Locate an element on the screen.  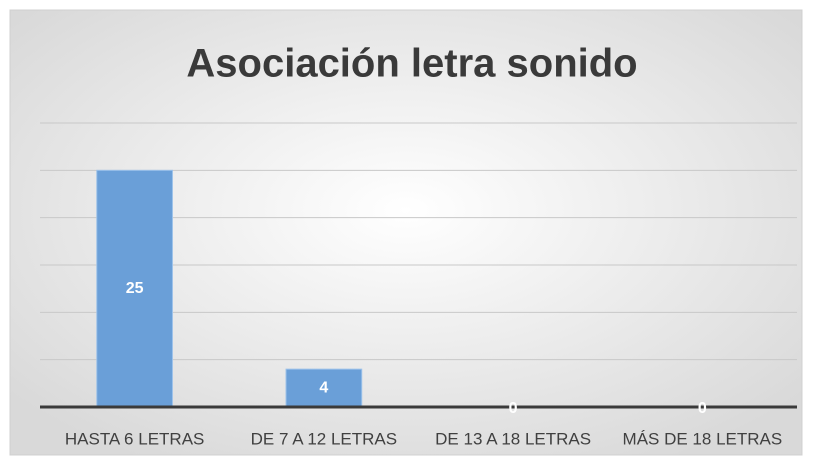
x-tick-label: DE 13 A 18 LETRAS is located at coordinates (513, 438).